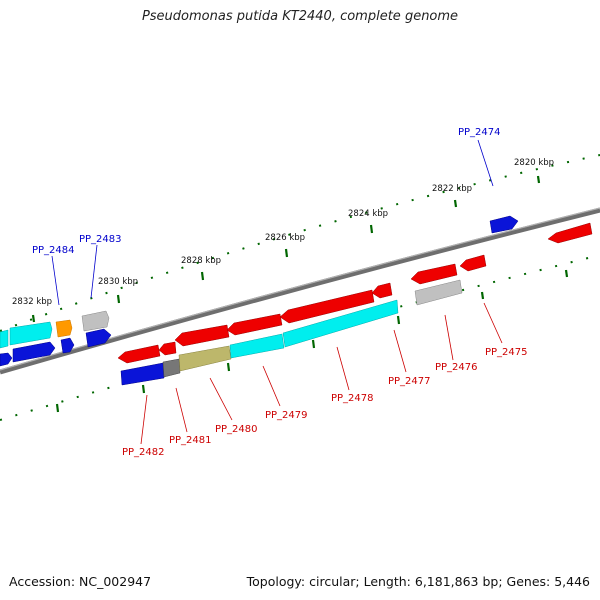 The width and height of the screenshot is (600, 600). What do you see at coordinates (438, 292) in the screenshot?
I see `gene-grey-pp2476` at bounding box center [438, 292].